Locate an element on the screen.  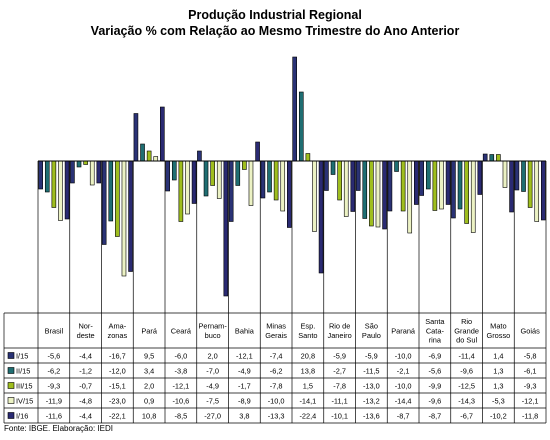
bar-iv-15-ama-zonas is located at coordinates (124, 218).